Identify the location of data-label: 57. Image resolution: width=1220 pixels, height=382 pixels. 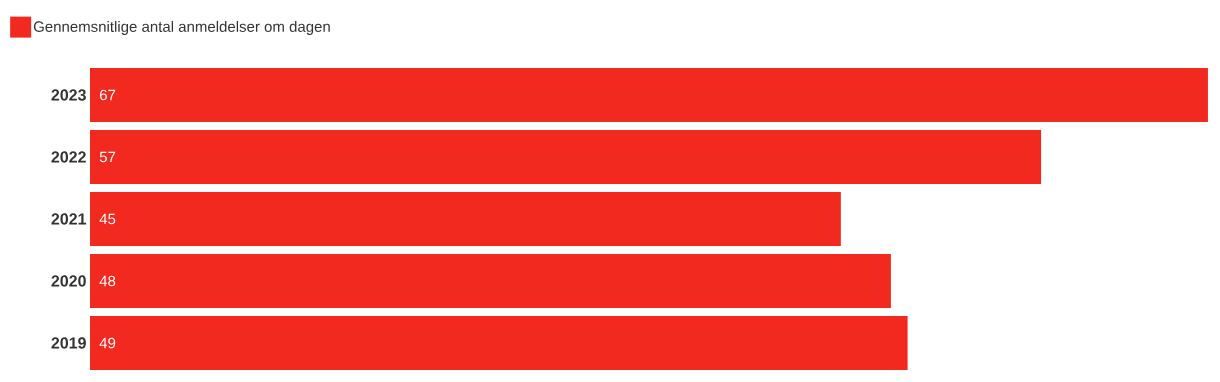
(107, 157).